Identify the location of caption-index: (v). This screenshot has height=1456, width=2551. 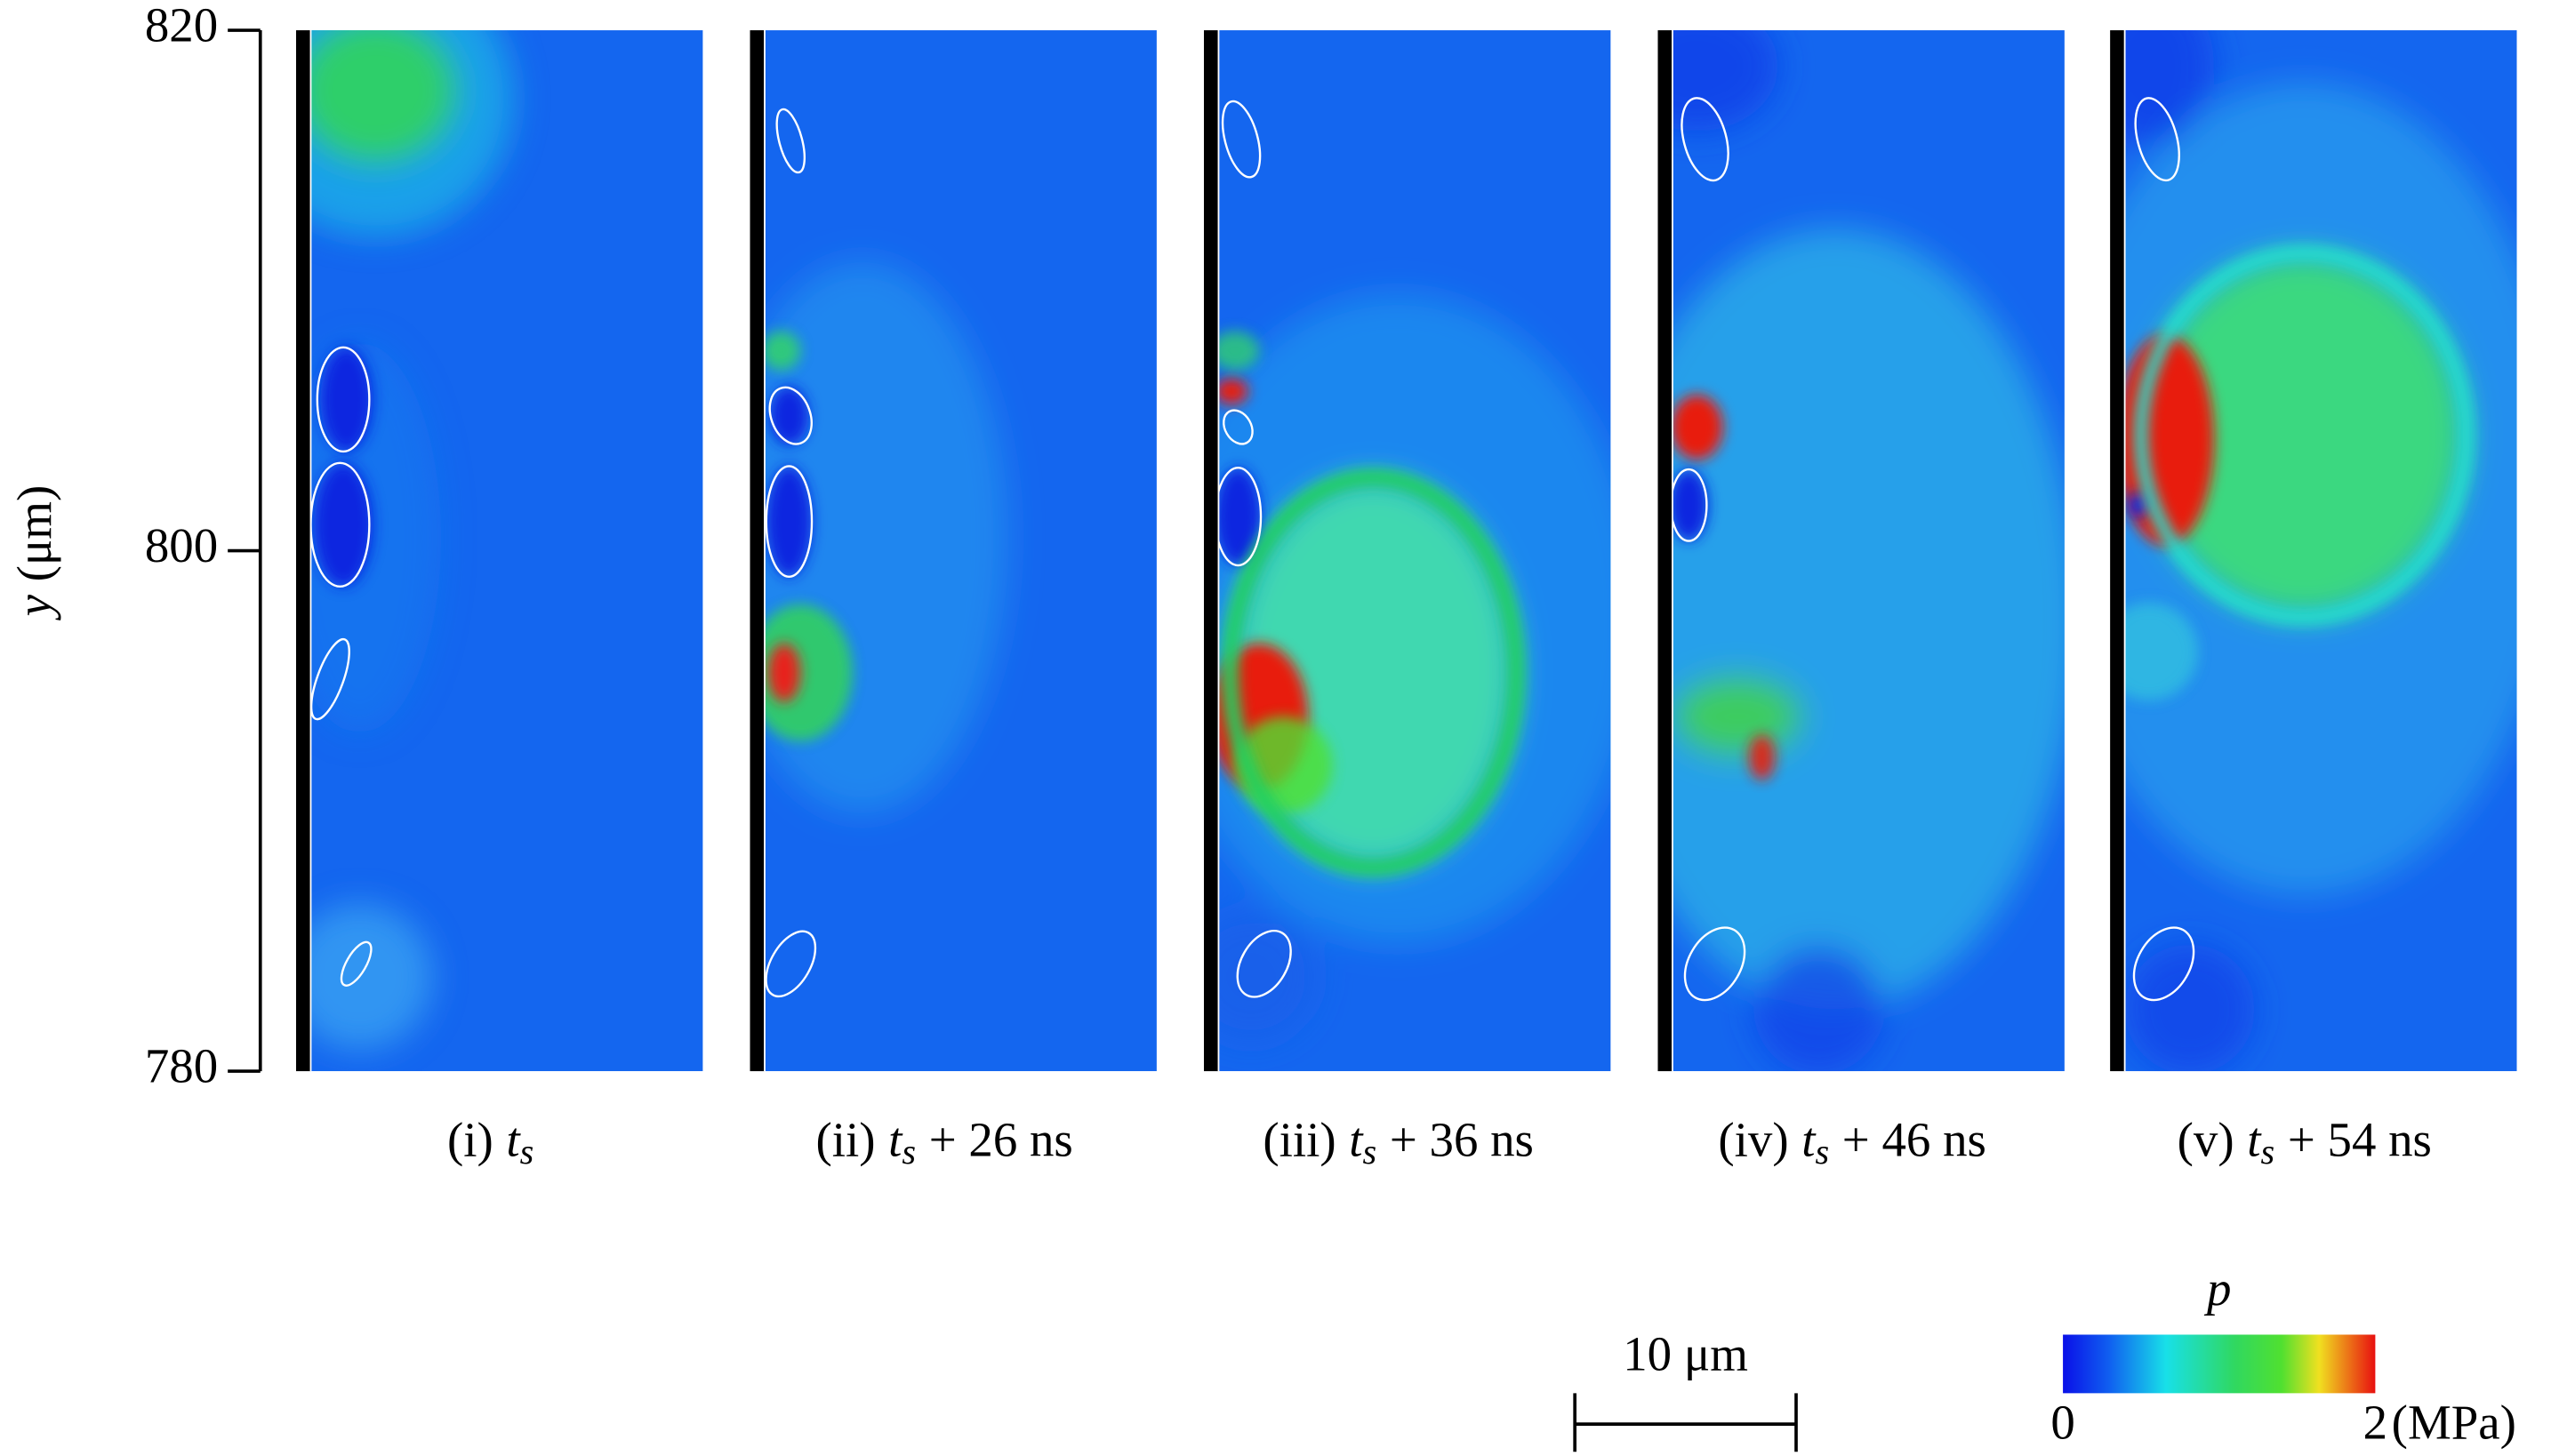
(2206, 1139).